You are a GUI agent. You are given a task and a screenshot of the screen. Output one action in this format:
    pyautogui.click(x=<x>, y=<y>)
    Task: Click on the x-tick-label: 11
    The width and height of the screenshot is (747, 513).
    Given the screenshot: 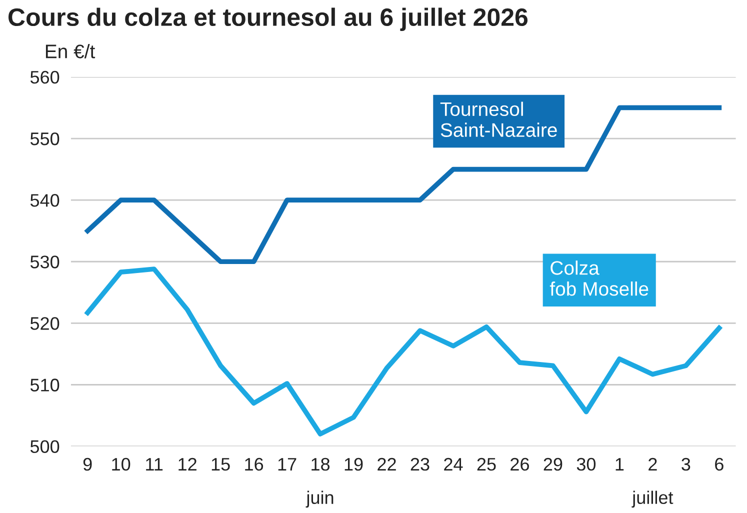 What is the action you would take?
    pyautogui.click(x=154, y=464)
    